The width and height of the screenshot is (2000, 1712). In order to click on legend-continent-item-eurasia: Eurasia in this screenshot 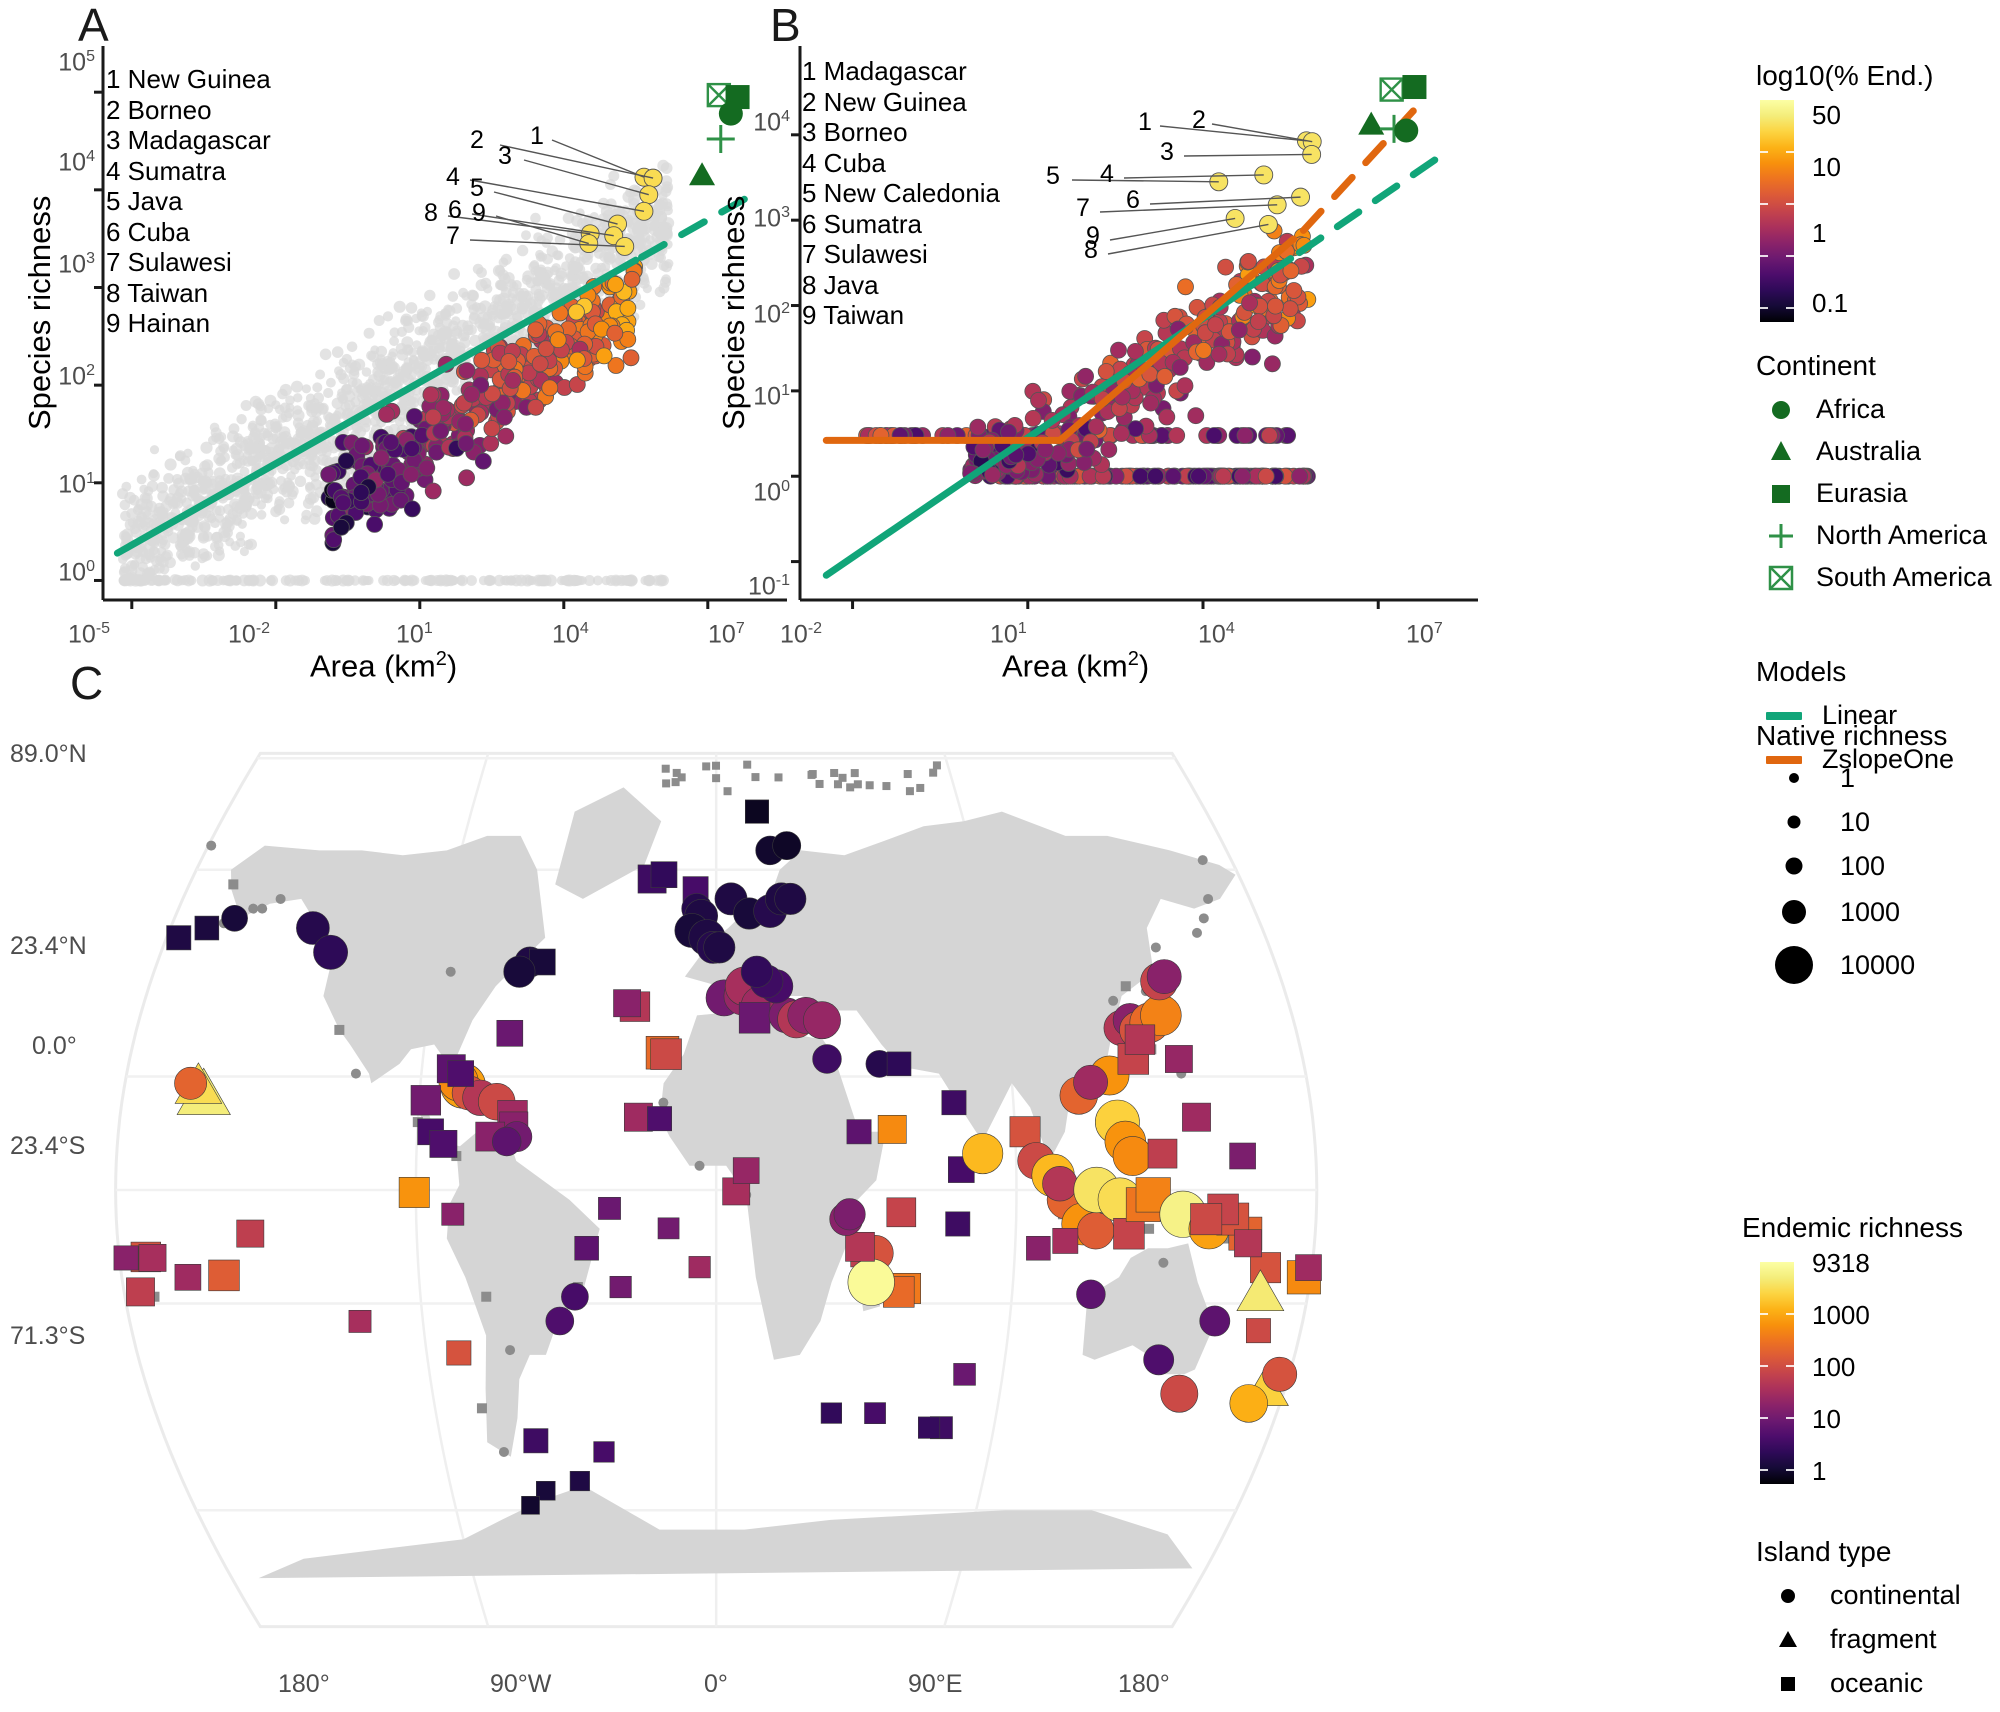, I will do `click(1836, 493)`.